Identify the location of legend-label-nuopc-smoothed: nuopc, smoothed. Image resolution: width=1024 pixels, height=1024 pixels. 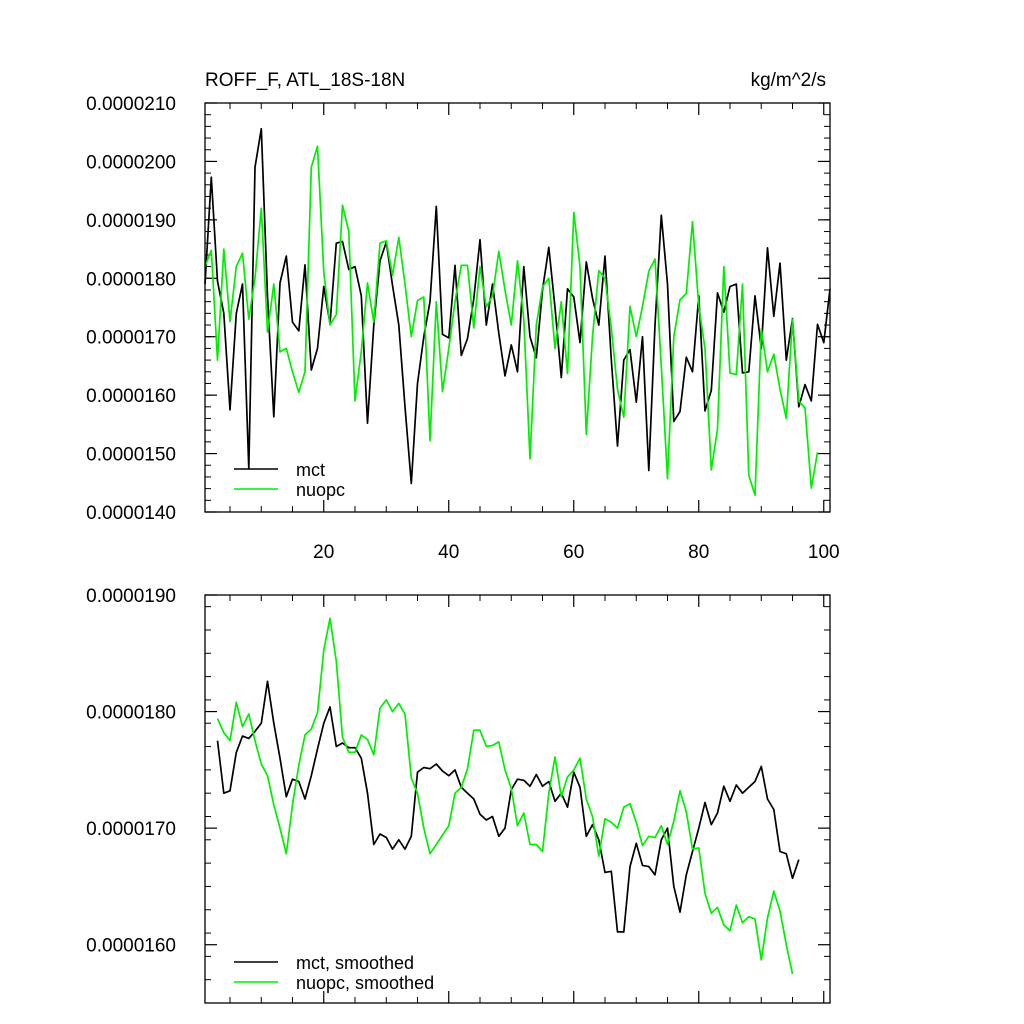
(365, 983).